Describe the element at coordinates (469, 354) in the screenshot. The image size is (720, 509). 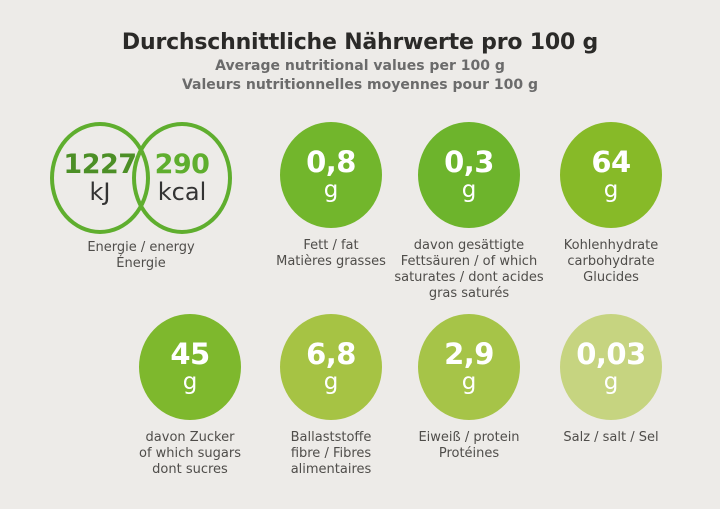
I see `nutrient-value: 2,9` at that location.